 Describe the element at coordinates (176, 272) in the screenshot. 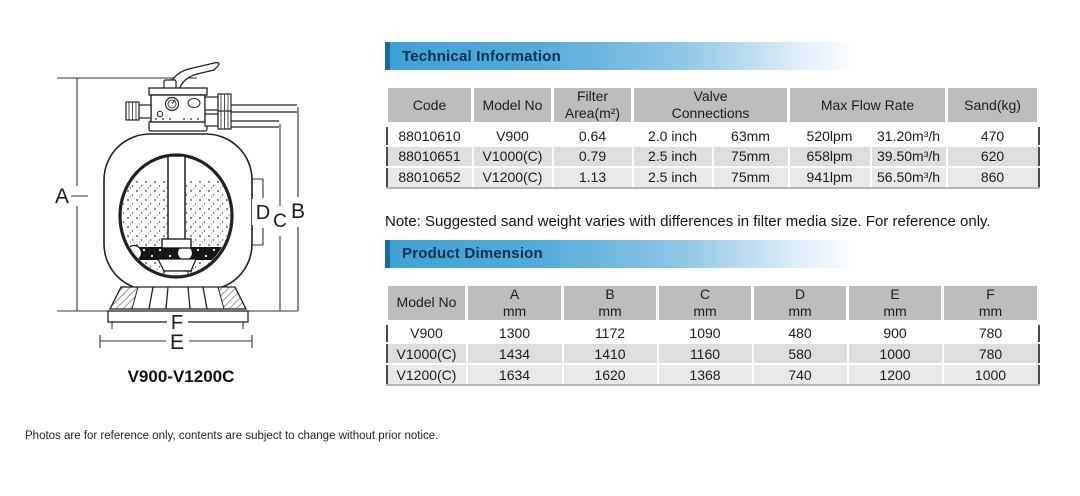

I see `drain-fitting` at that location.